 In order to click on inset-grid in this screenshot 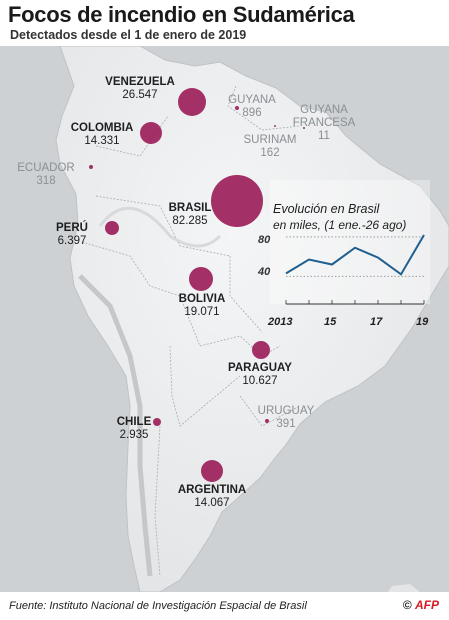, I will do `click(355, 270)`.